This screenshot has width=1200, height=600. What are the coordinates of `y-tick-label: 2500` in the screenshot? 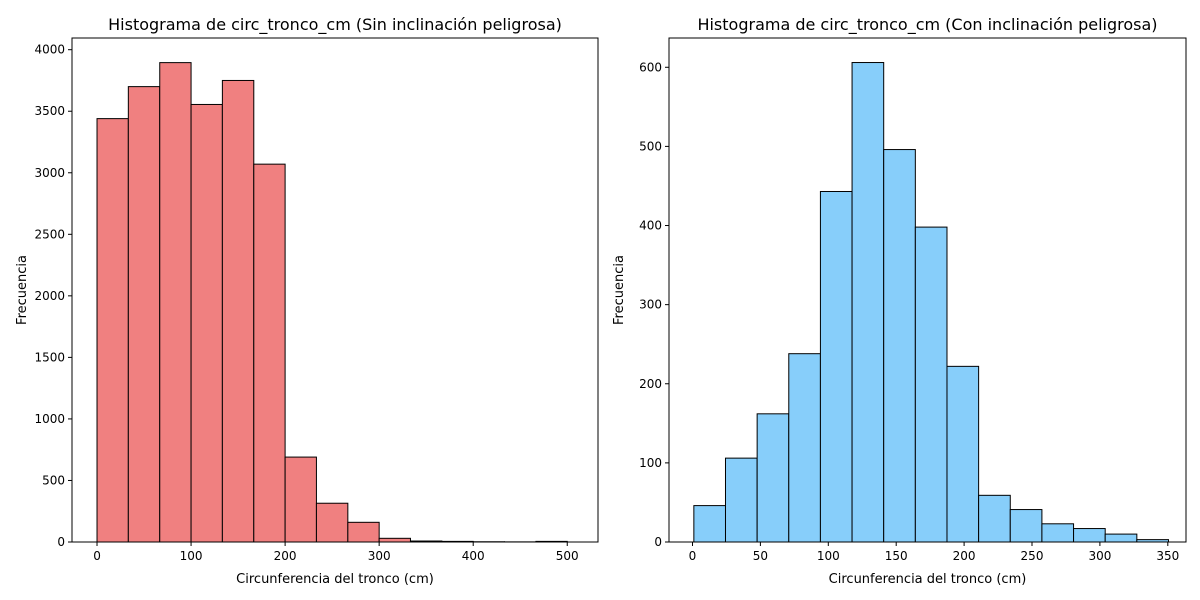 It's located at (49, 234).